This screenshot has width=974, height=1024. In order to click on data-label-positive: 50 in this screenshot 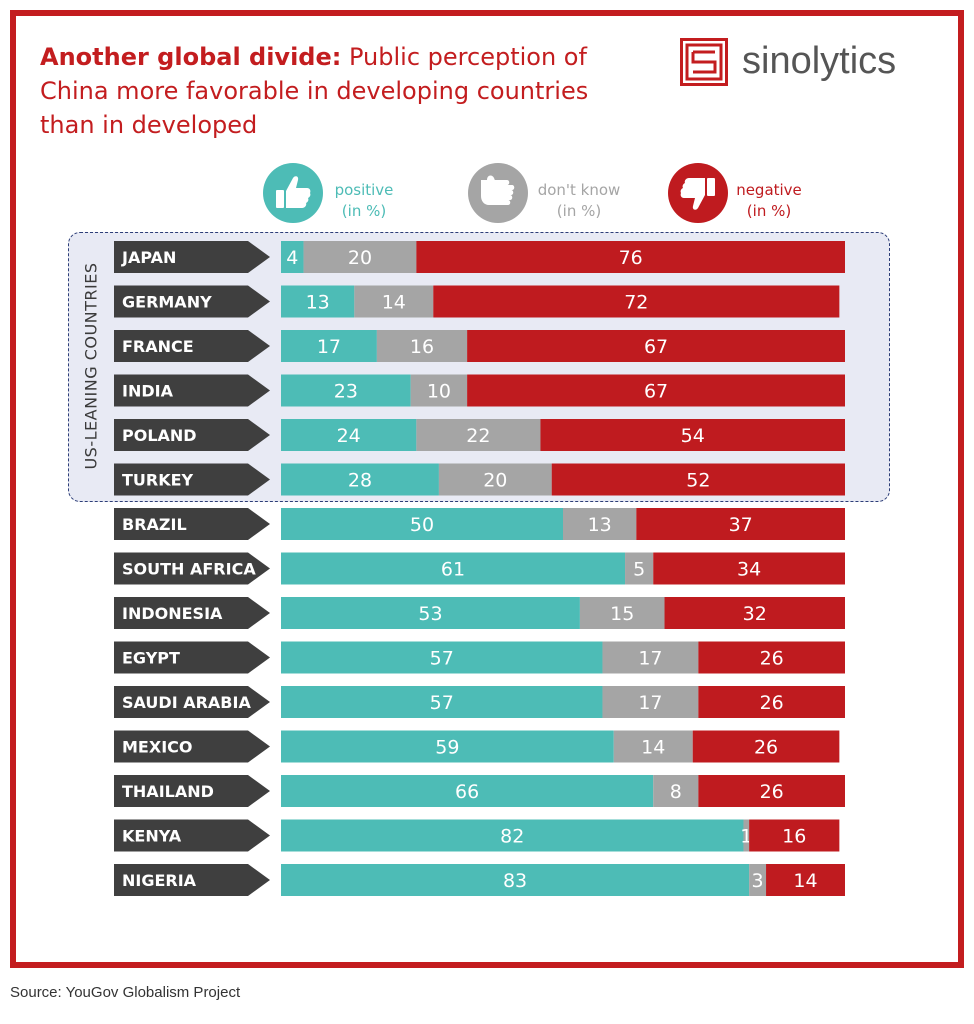, I will do `click(422, 525)`.